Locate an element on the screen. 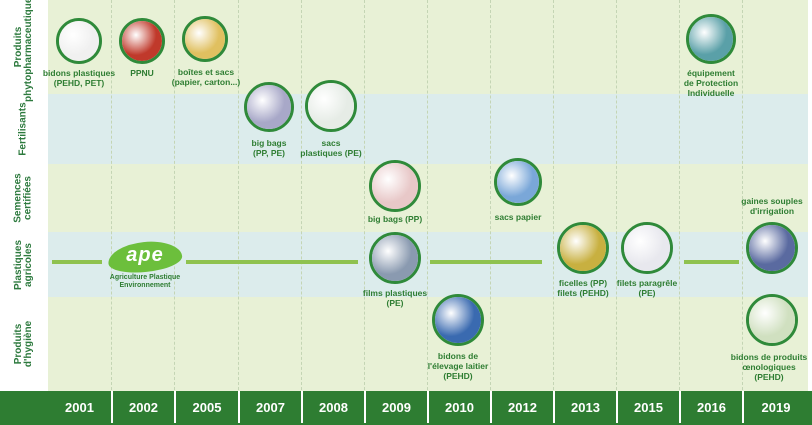 The width and height of the screenshot is (812, 425). photo-big-bags-pp-pe is located at coordinates (269, 107).